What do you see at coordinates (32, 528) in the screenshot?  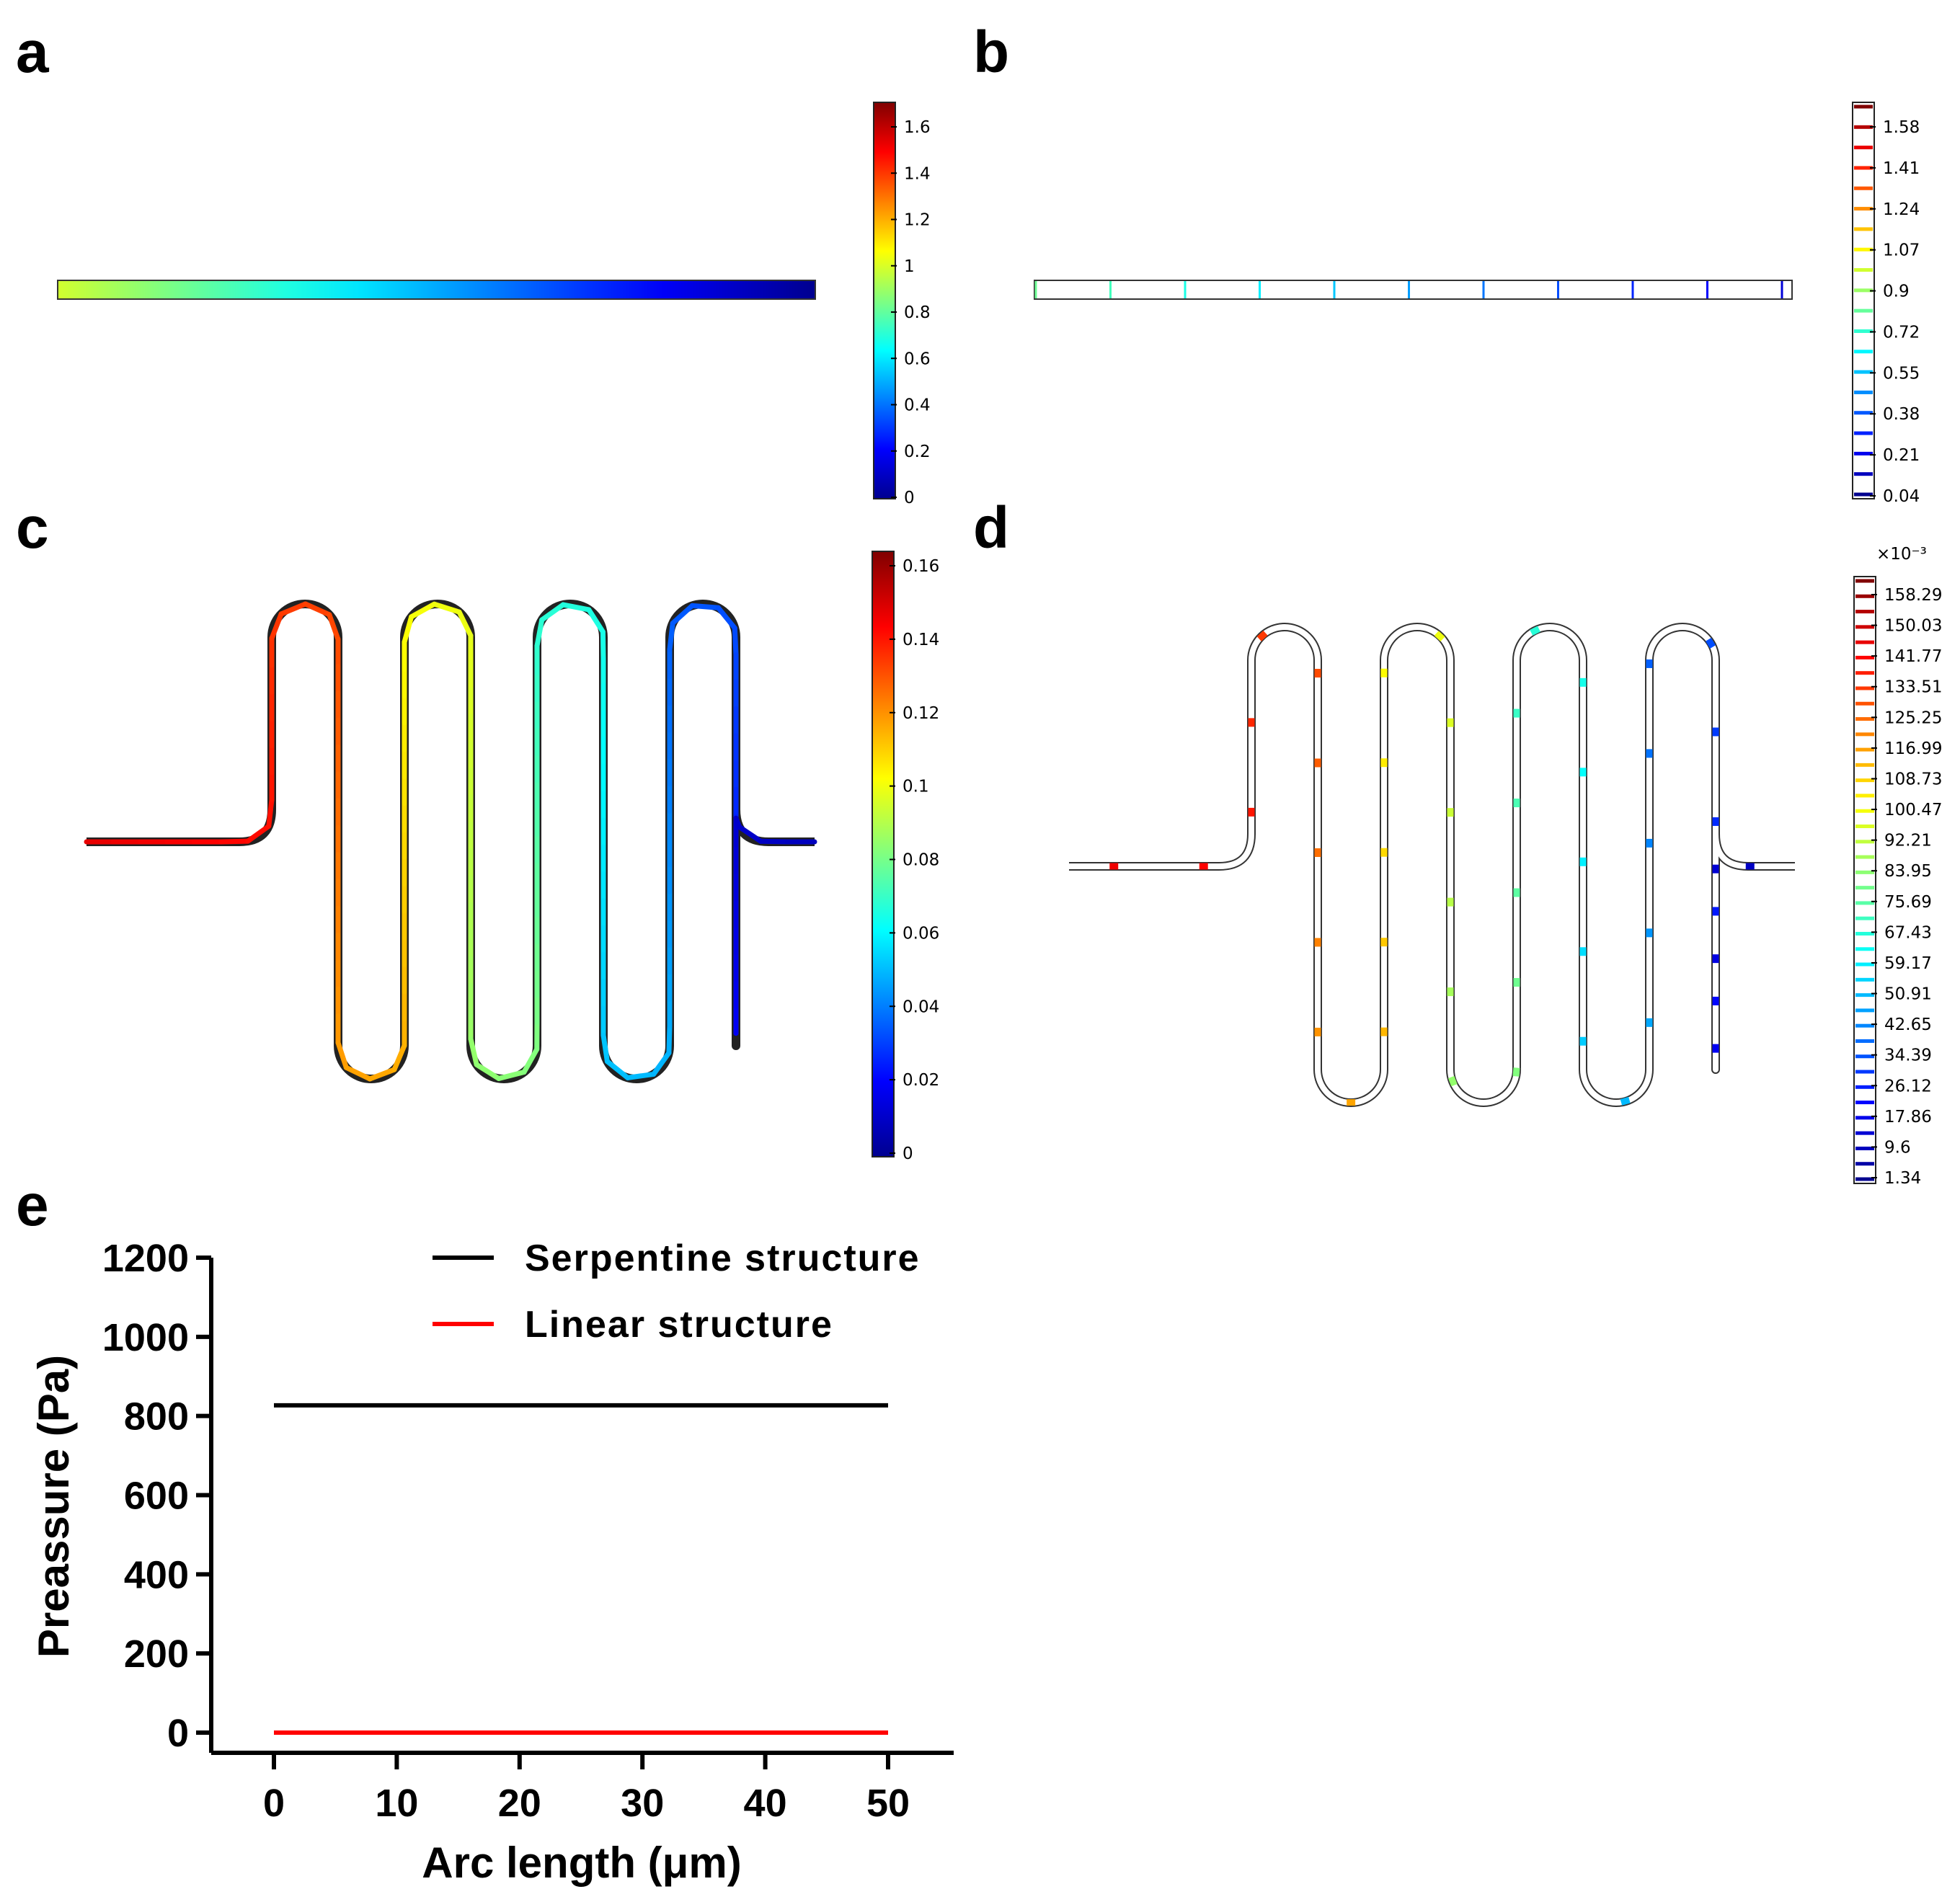 I see `panel-label-c: c` at bounding box center [32, 528].